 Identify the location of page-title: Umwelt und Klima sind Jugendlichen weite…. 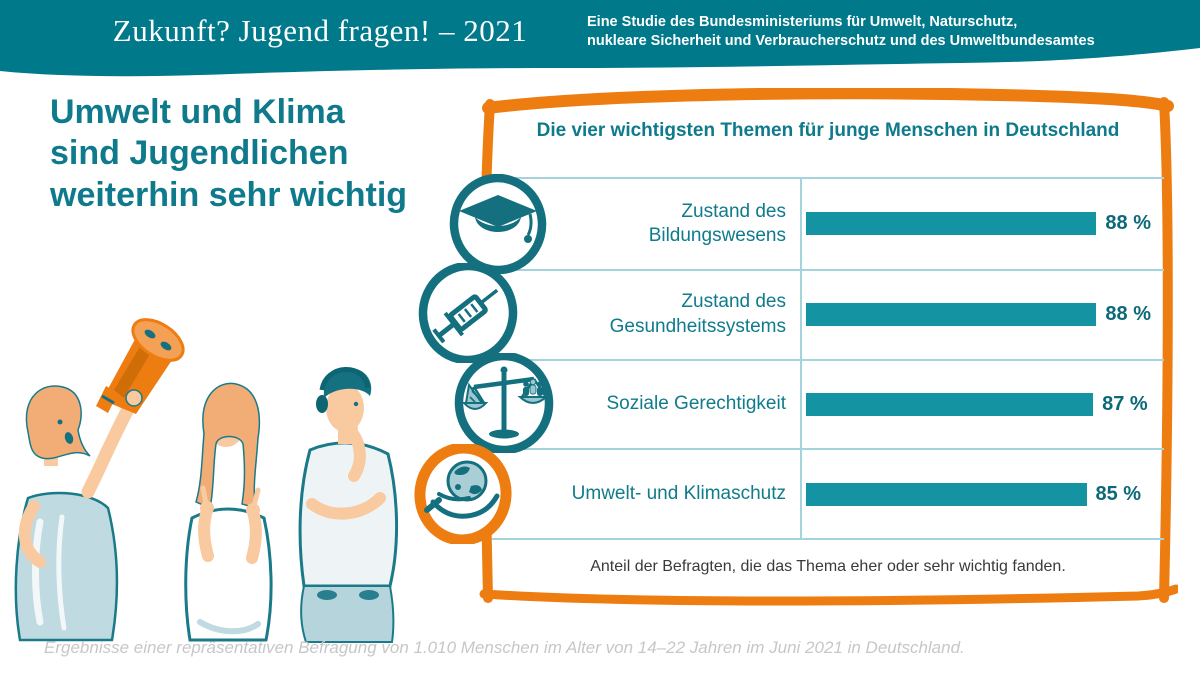
(229, 153).